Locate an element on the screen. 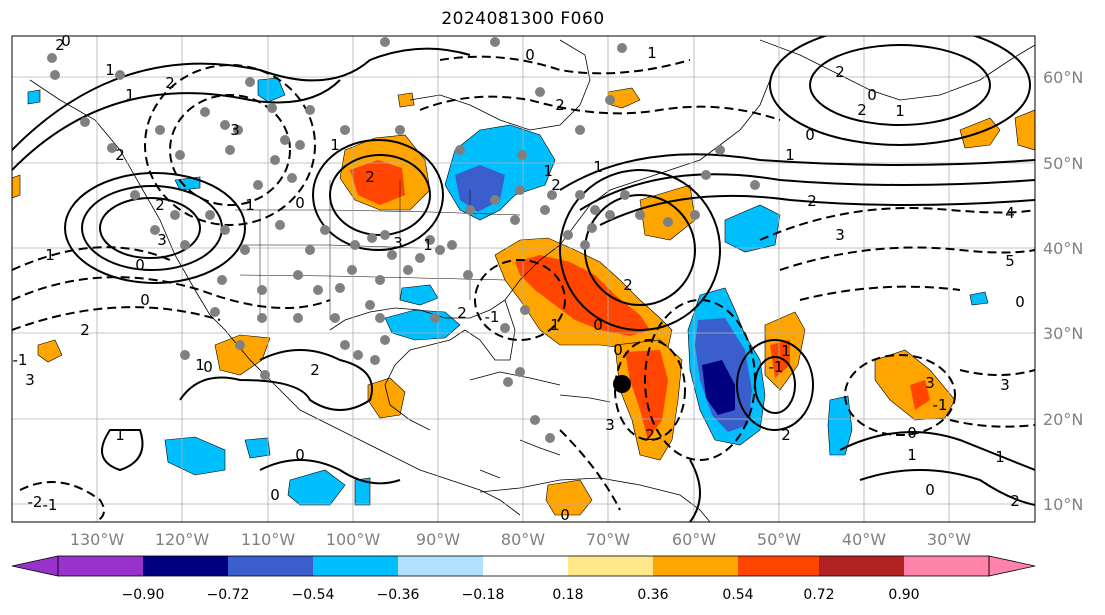 This screenshot has height=615, width=1105. lon-label: 90°W is located at coordinates (438, 539).